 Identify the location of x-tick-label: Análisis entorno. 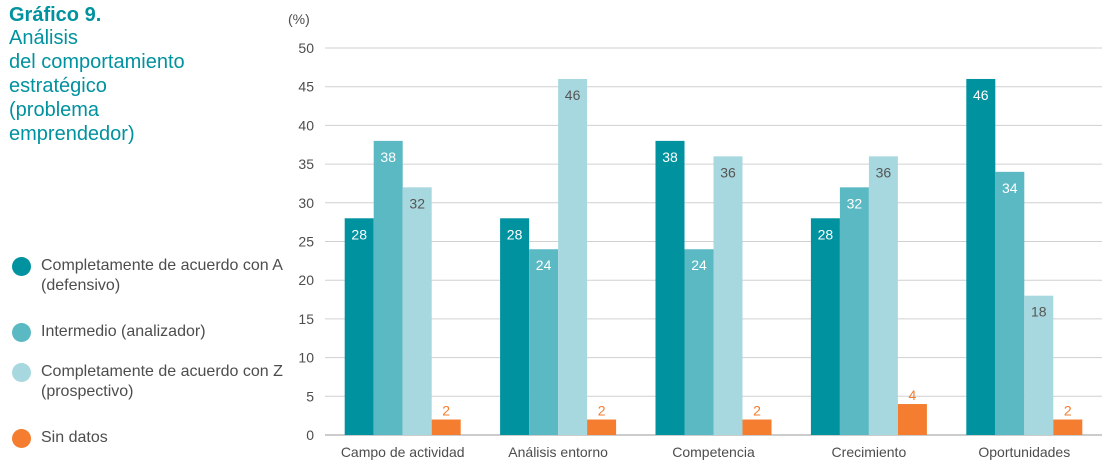
(558, 452).